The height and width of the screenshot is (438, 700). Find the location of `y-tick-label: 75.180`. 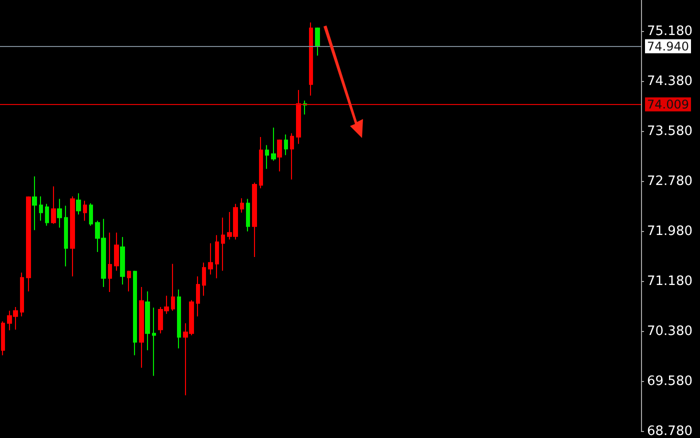

y-tick-label: 75.180 is located at coordinates (669, 31).